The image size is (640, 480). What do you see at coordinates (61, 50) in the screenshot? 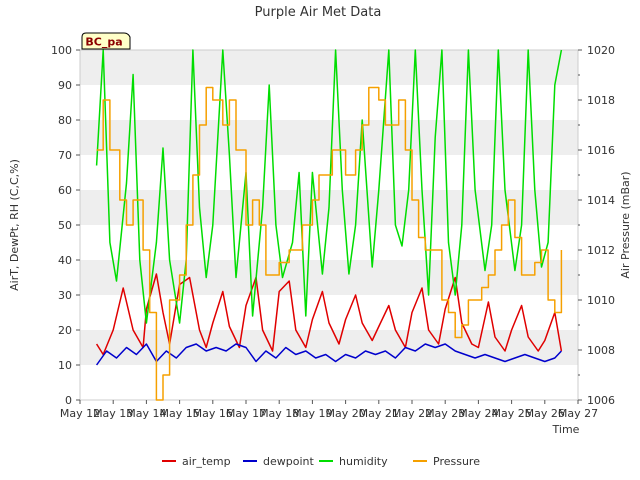
I see `left-y-tick-label: 100` at bounding box center [61, 50].